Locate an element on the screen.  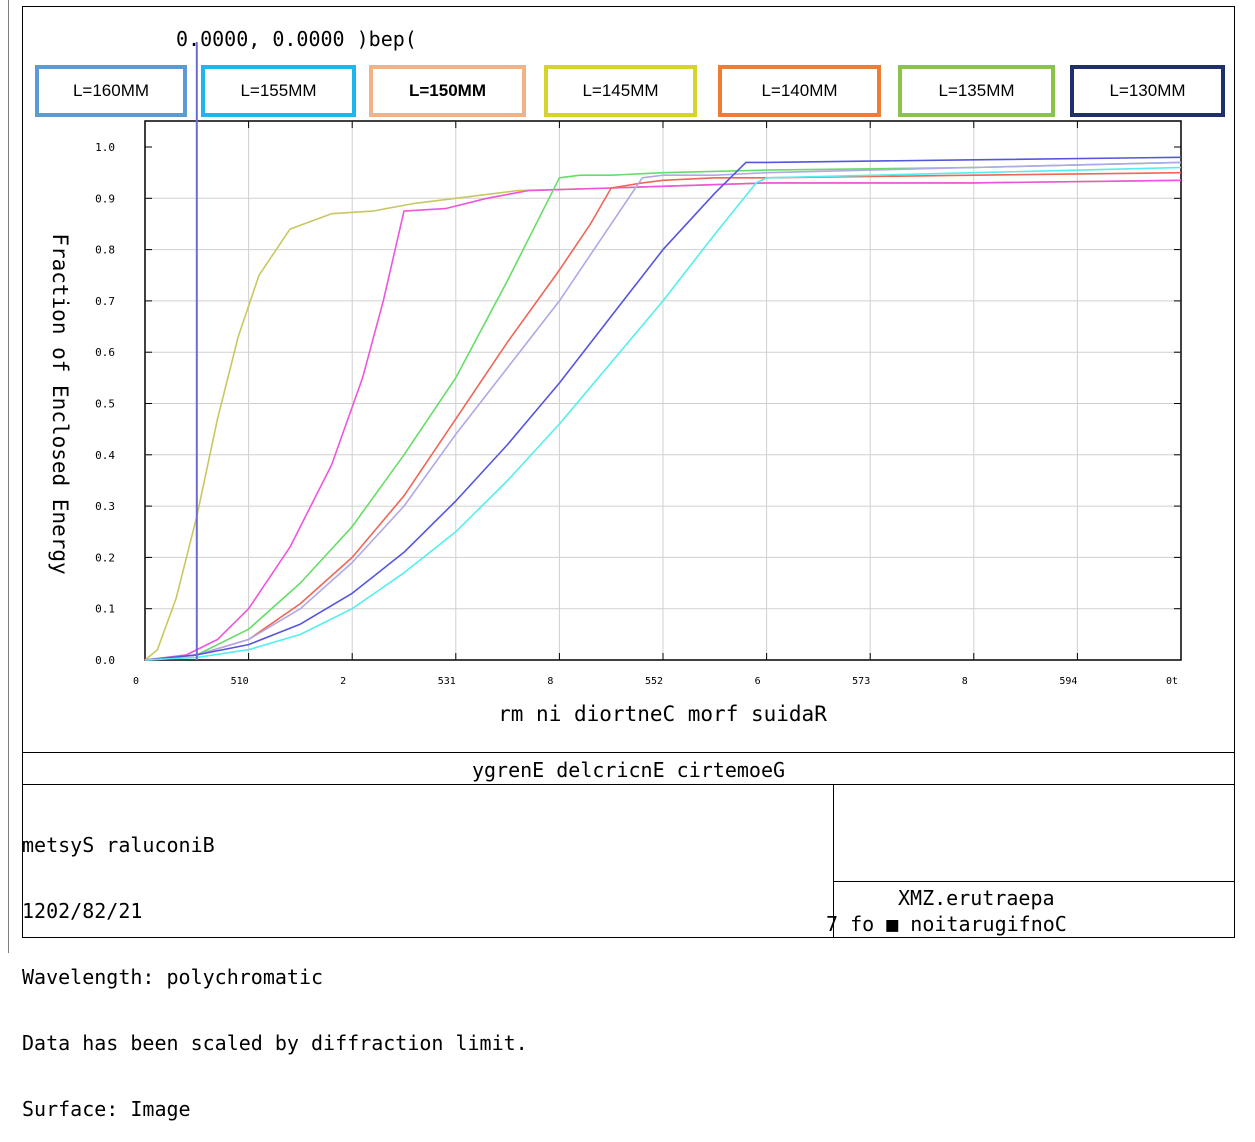
legend-item: L=150MM is located at coordinates (447, 91).